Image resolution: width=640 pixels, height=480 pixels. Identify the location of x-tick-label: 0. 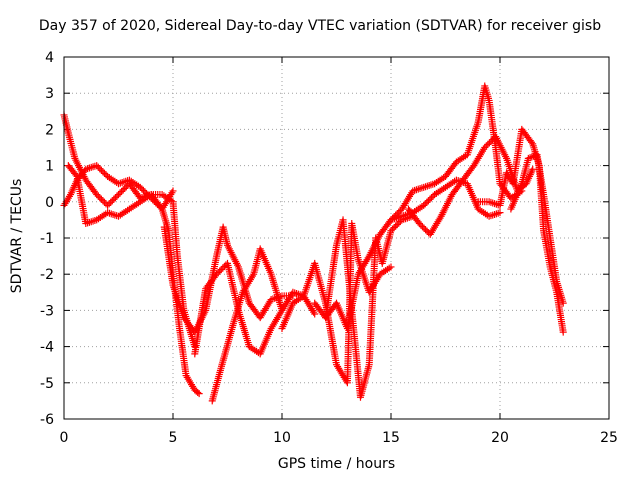
(64, 438).